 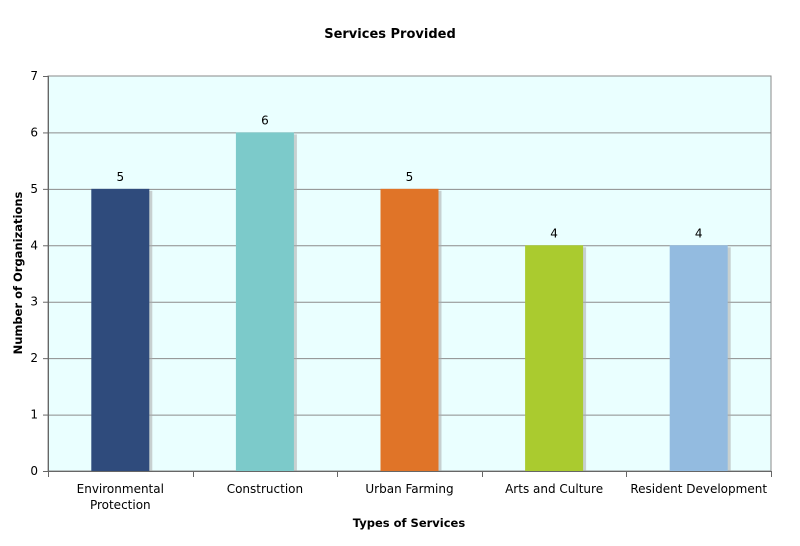 I want to click on y-tick-label: 4, so click(x=34, y=245).